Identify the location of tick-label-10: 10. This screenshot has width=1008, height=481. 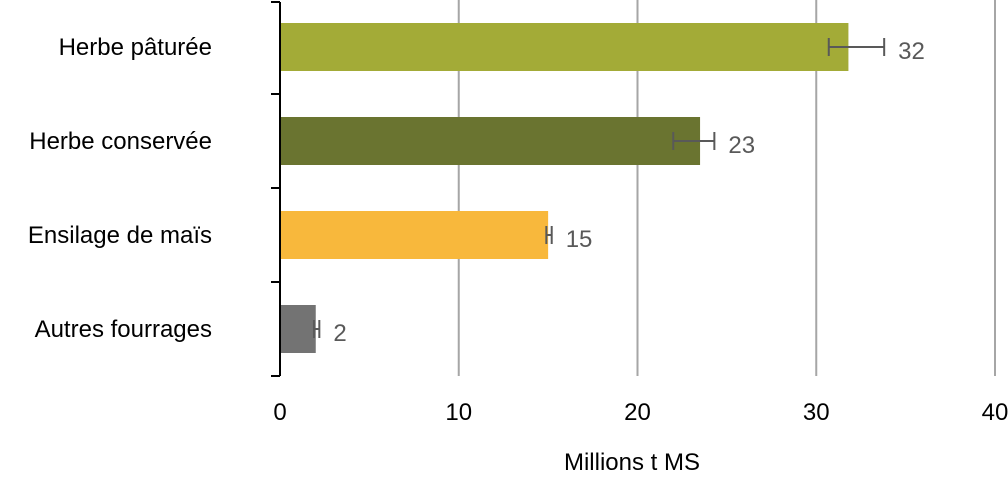
(458, 412).